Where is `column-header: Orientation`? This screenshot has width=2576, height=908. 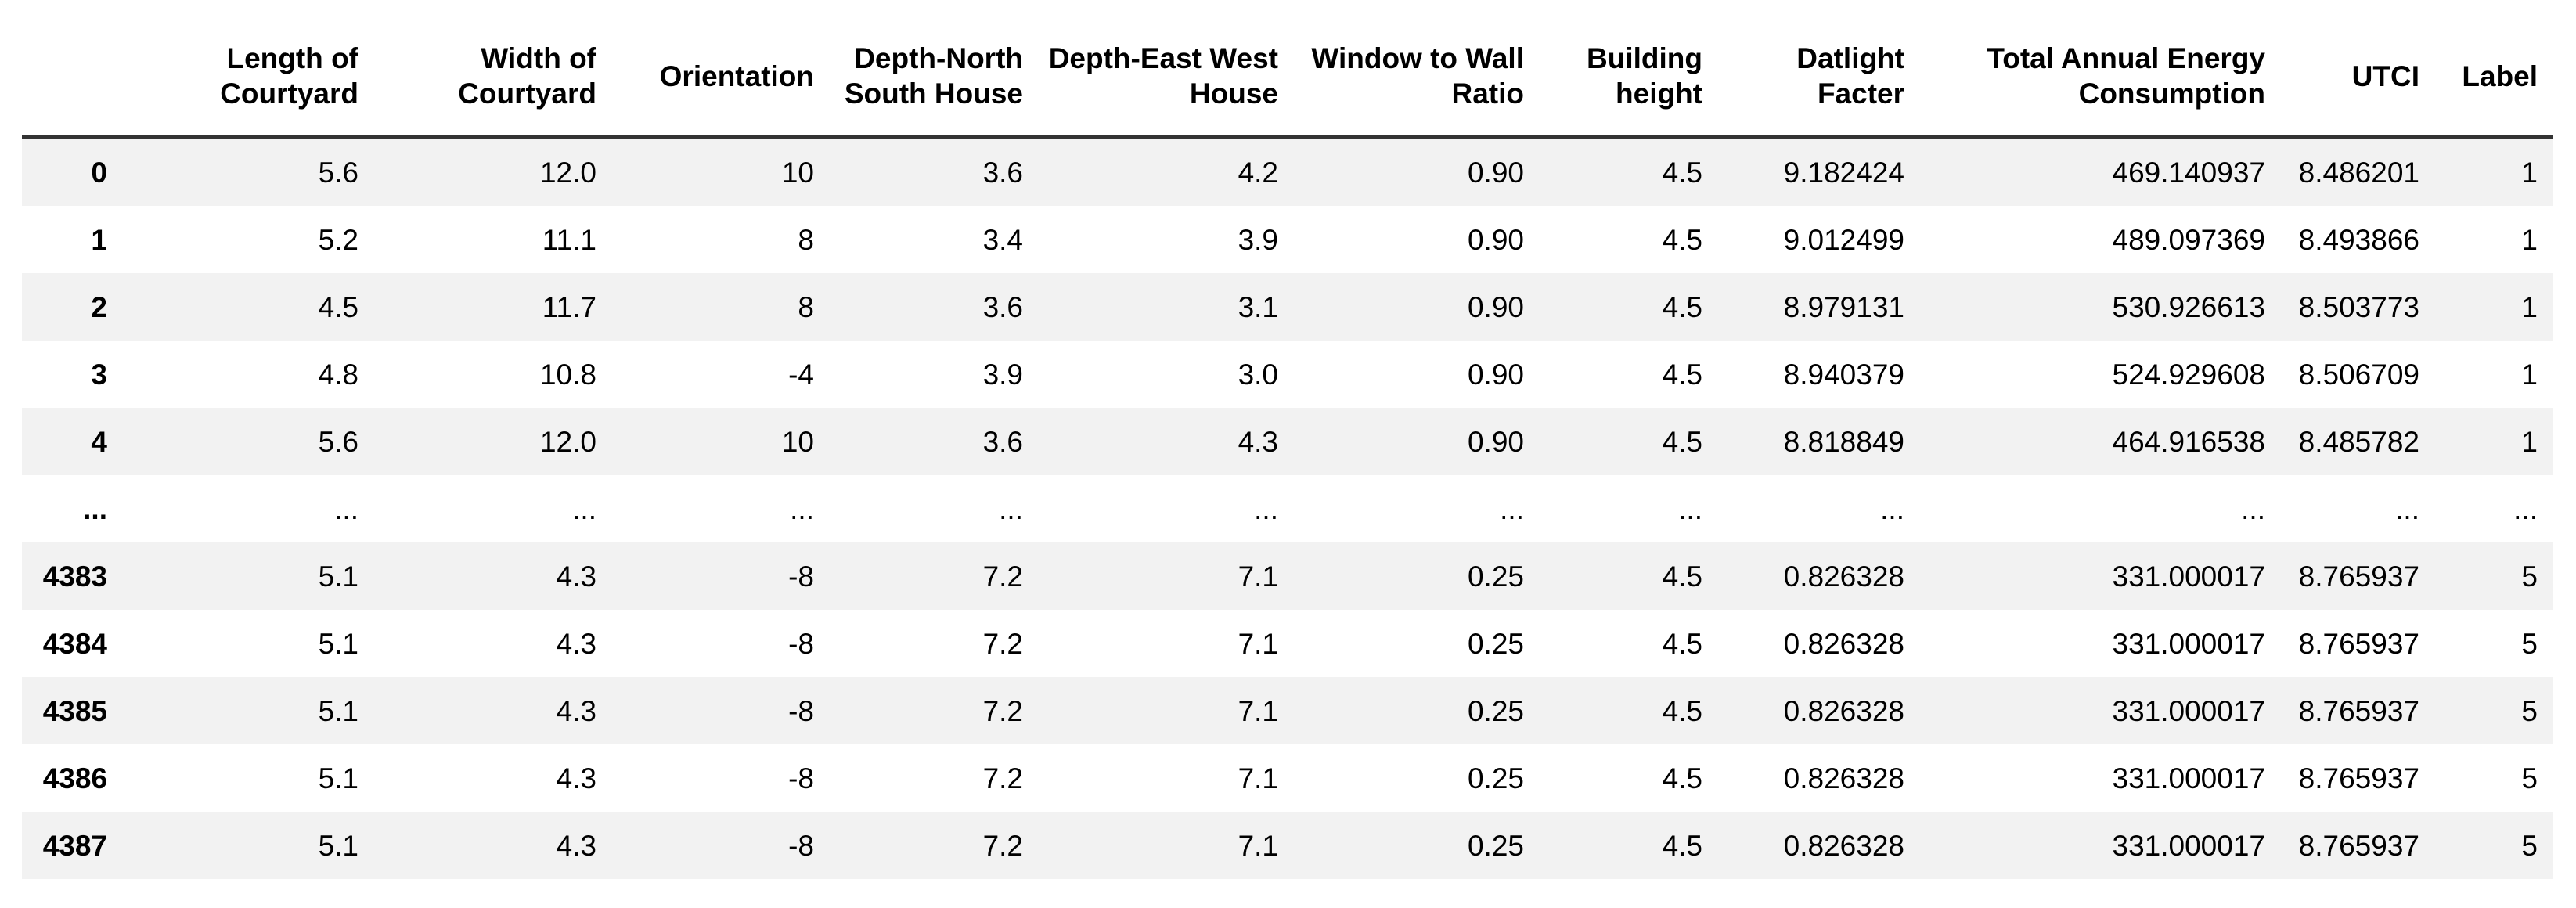 column-header: Orientation is located at coordinates (720, 69).